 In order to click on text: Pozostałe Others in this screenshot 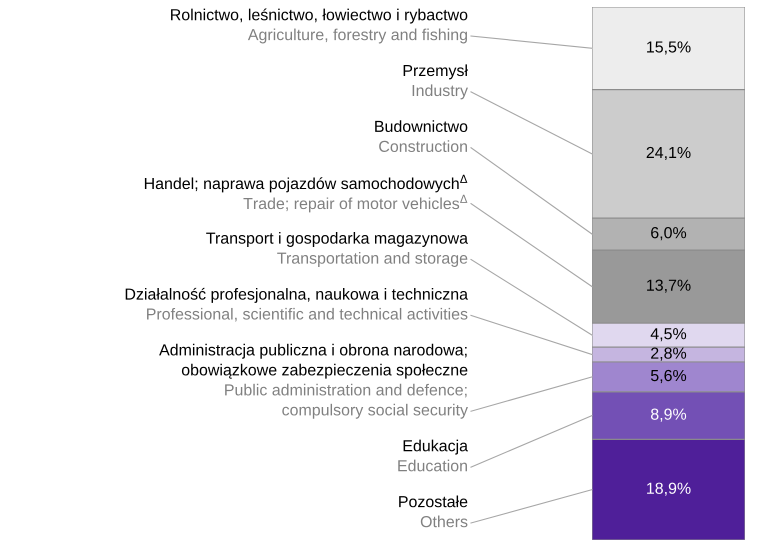, I will do `click(433, 512)`.